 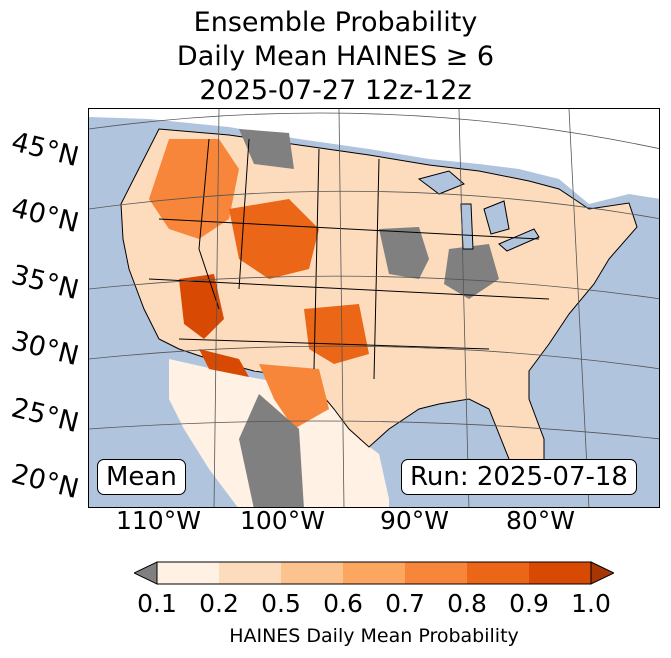 What do you see at coordinates (415, 520) in the screenshot?
I see `lon-label-90: 90°W` at bounding box center [415, 520].